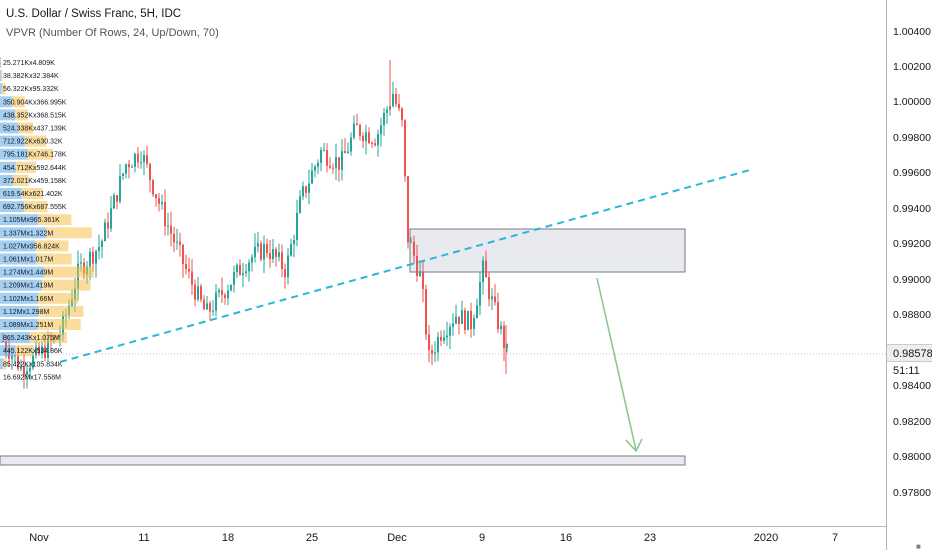  I want to click on price-tick-label: 0.98400, so click(912, 386).